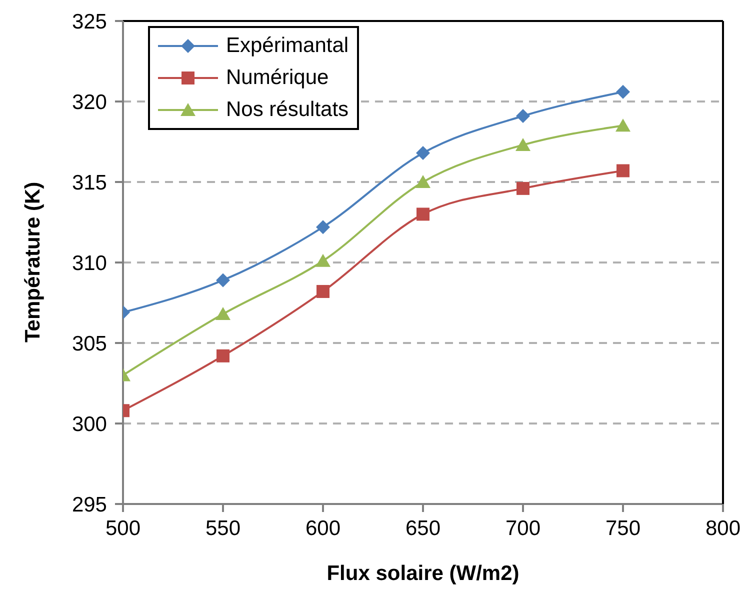 The image size is (744, 604). What do you see at coordinates (89, 504) in the screenshot?
I see `y-tick-label: 295` at bounding box center [89, 504].